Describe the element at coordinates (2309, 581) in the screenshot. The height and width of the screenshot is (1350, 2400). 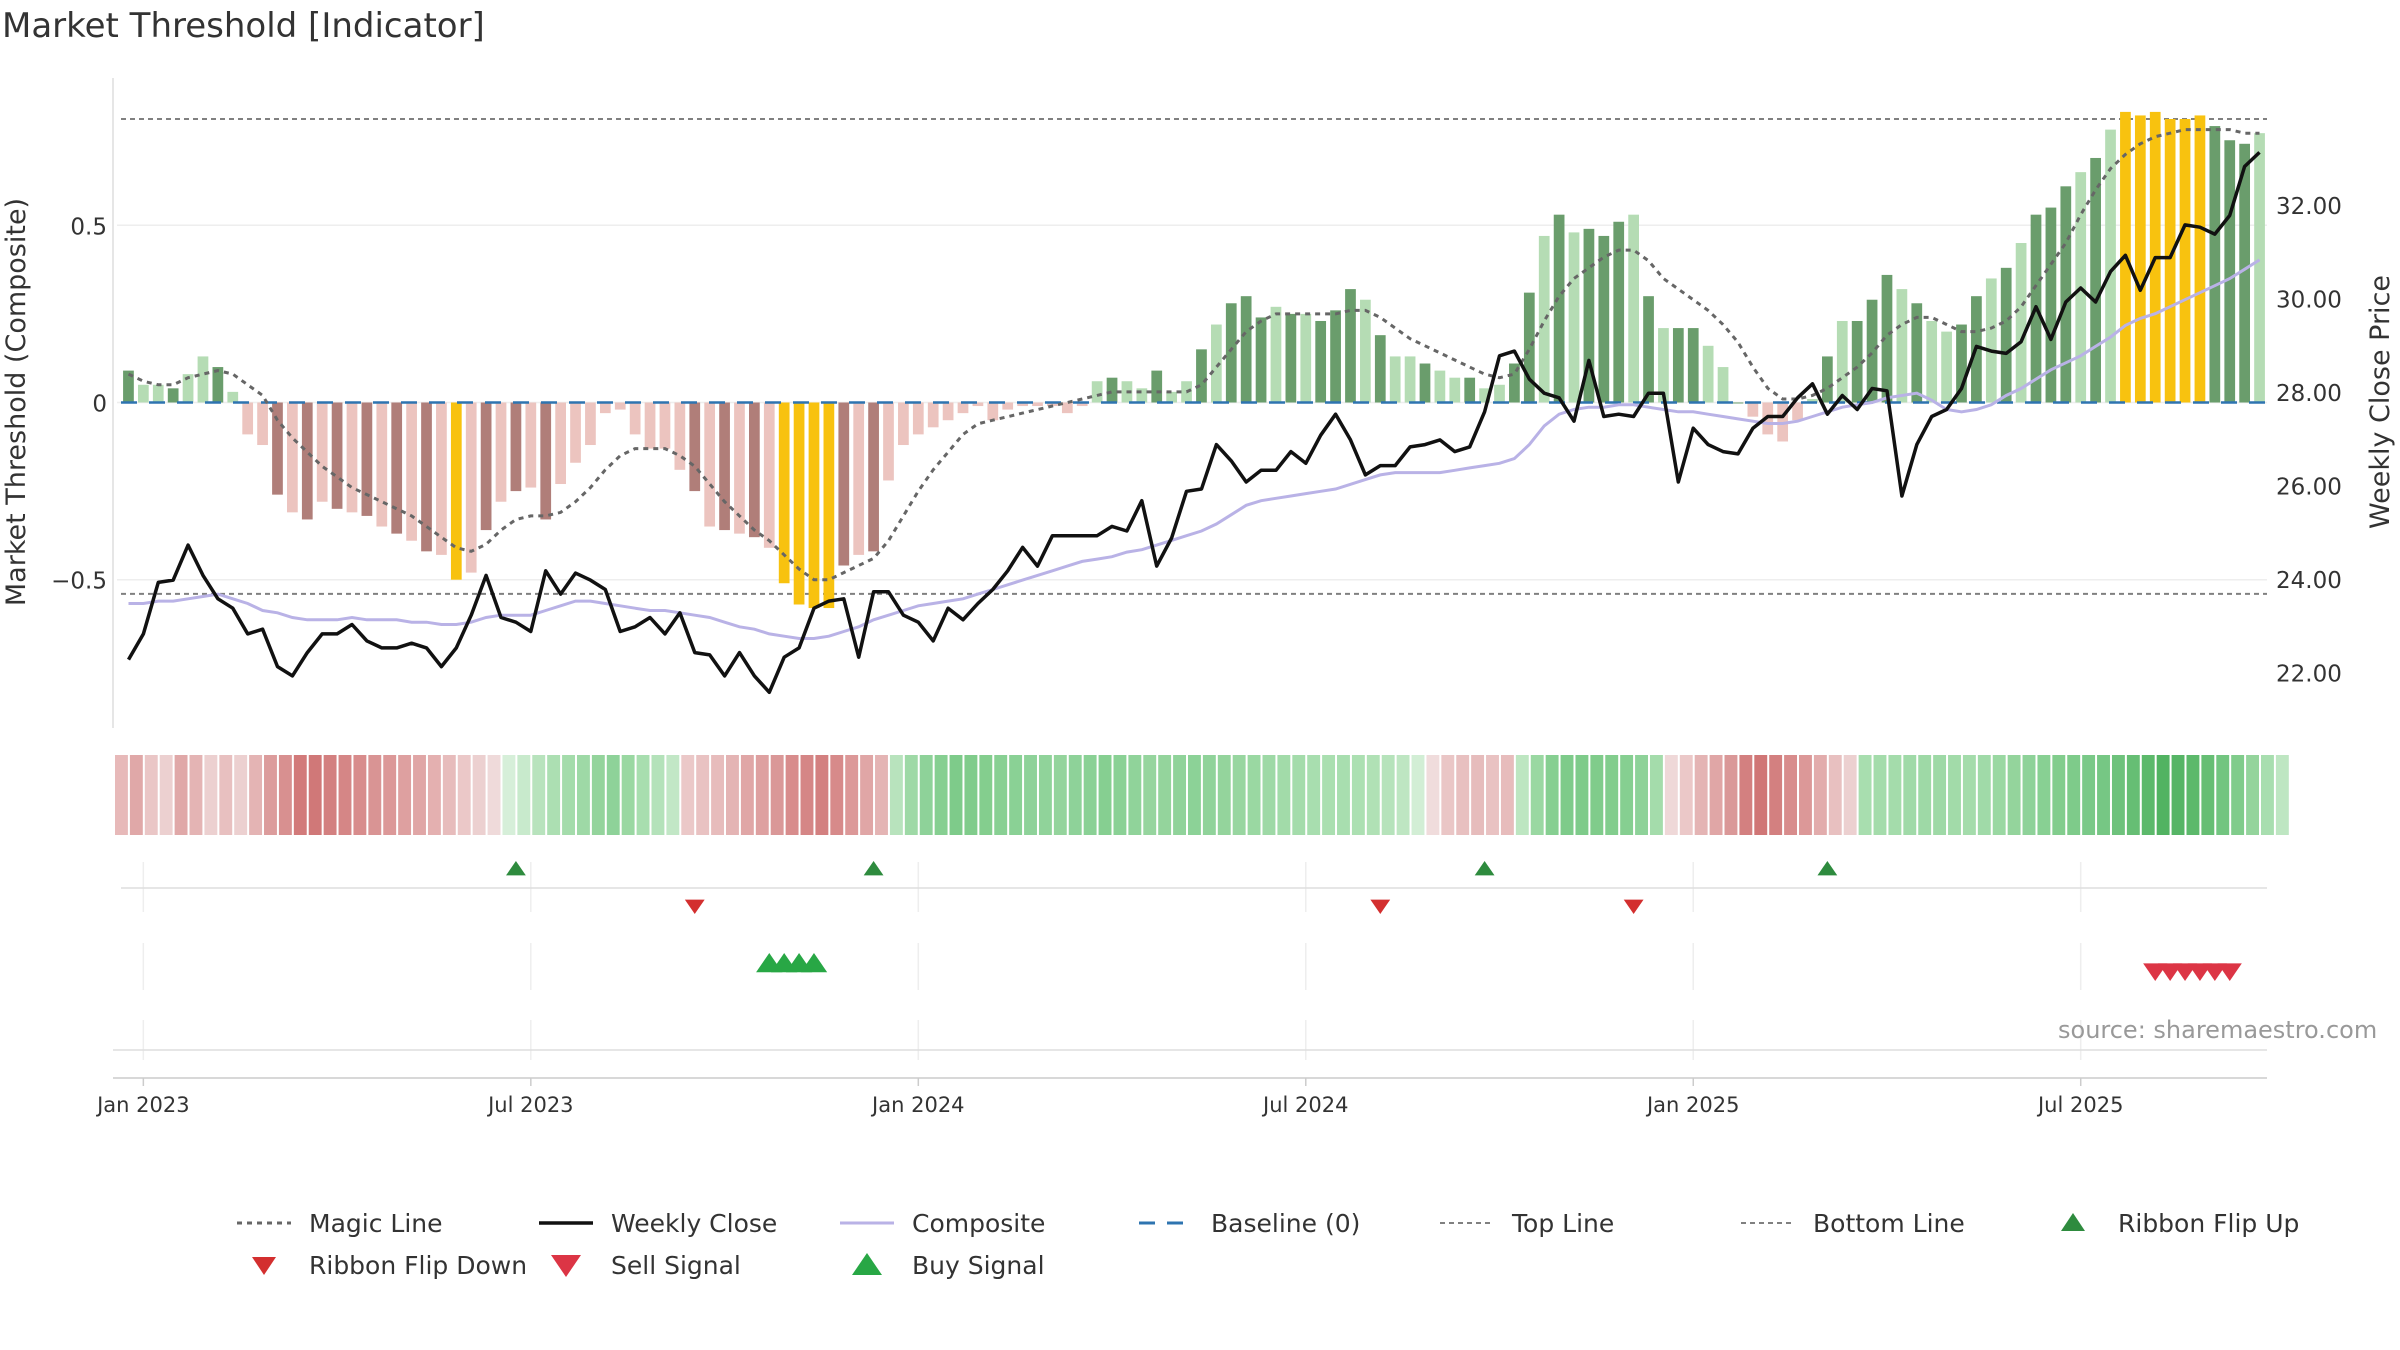
I see `y2-tick-label: 24.00` at that location.